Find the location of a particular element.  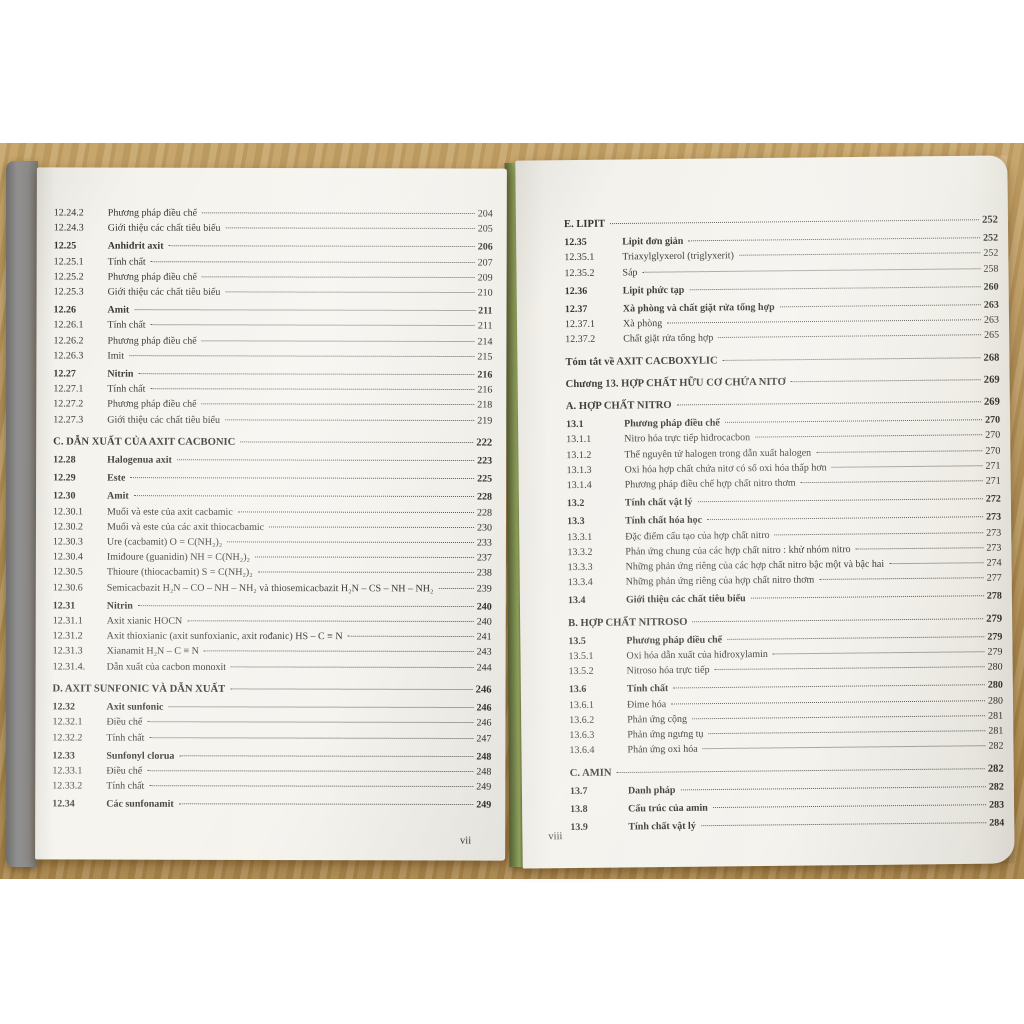

toc-entry: 12.28 Halogenua axit 223 is located at coordinates (272, 460).